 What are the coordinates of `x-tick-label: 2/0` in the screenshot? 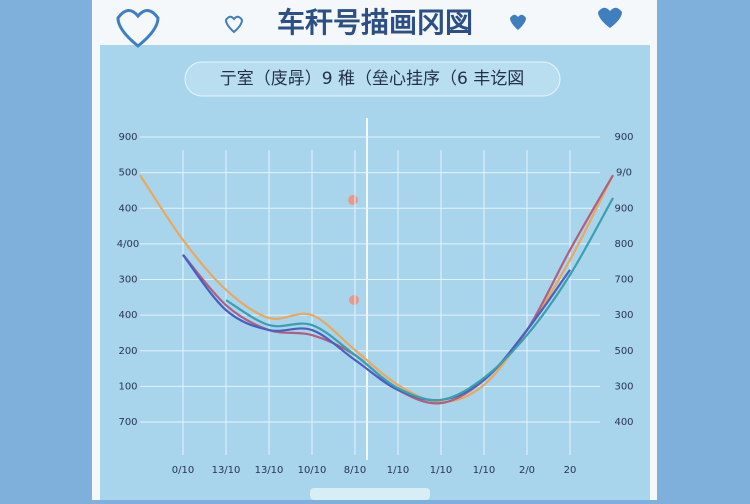 It's located at (527, 470).